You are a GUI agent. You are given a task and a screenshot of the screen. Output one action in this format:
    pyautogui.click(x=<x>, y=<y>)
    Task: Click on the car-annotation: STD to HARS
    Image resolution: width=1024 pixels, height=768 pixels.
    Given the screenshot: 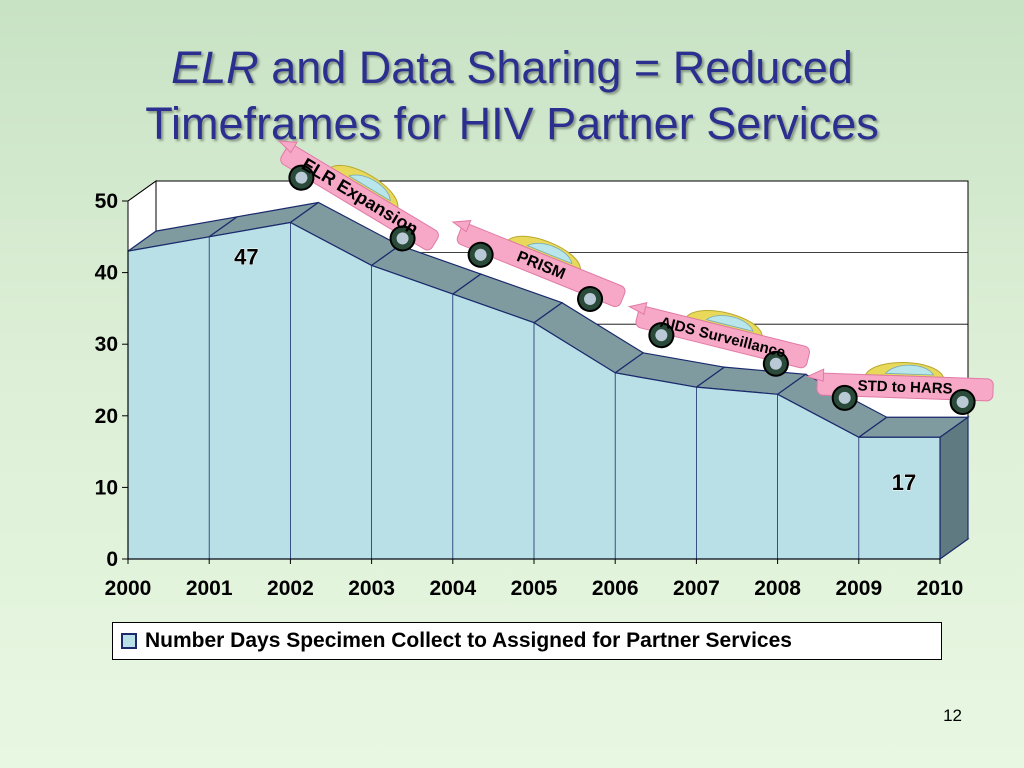 What is the action you would take?
    pyautogui.click(x=899, y=388)
    